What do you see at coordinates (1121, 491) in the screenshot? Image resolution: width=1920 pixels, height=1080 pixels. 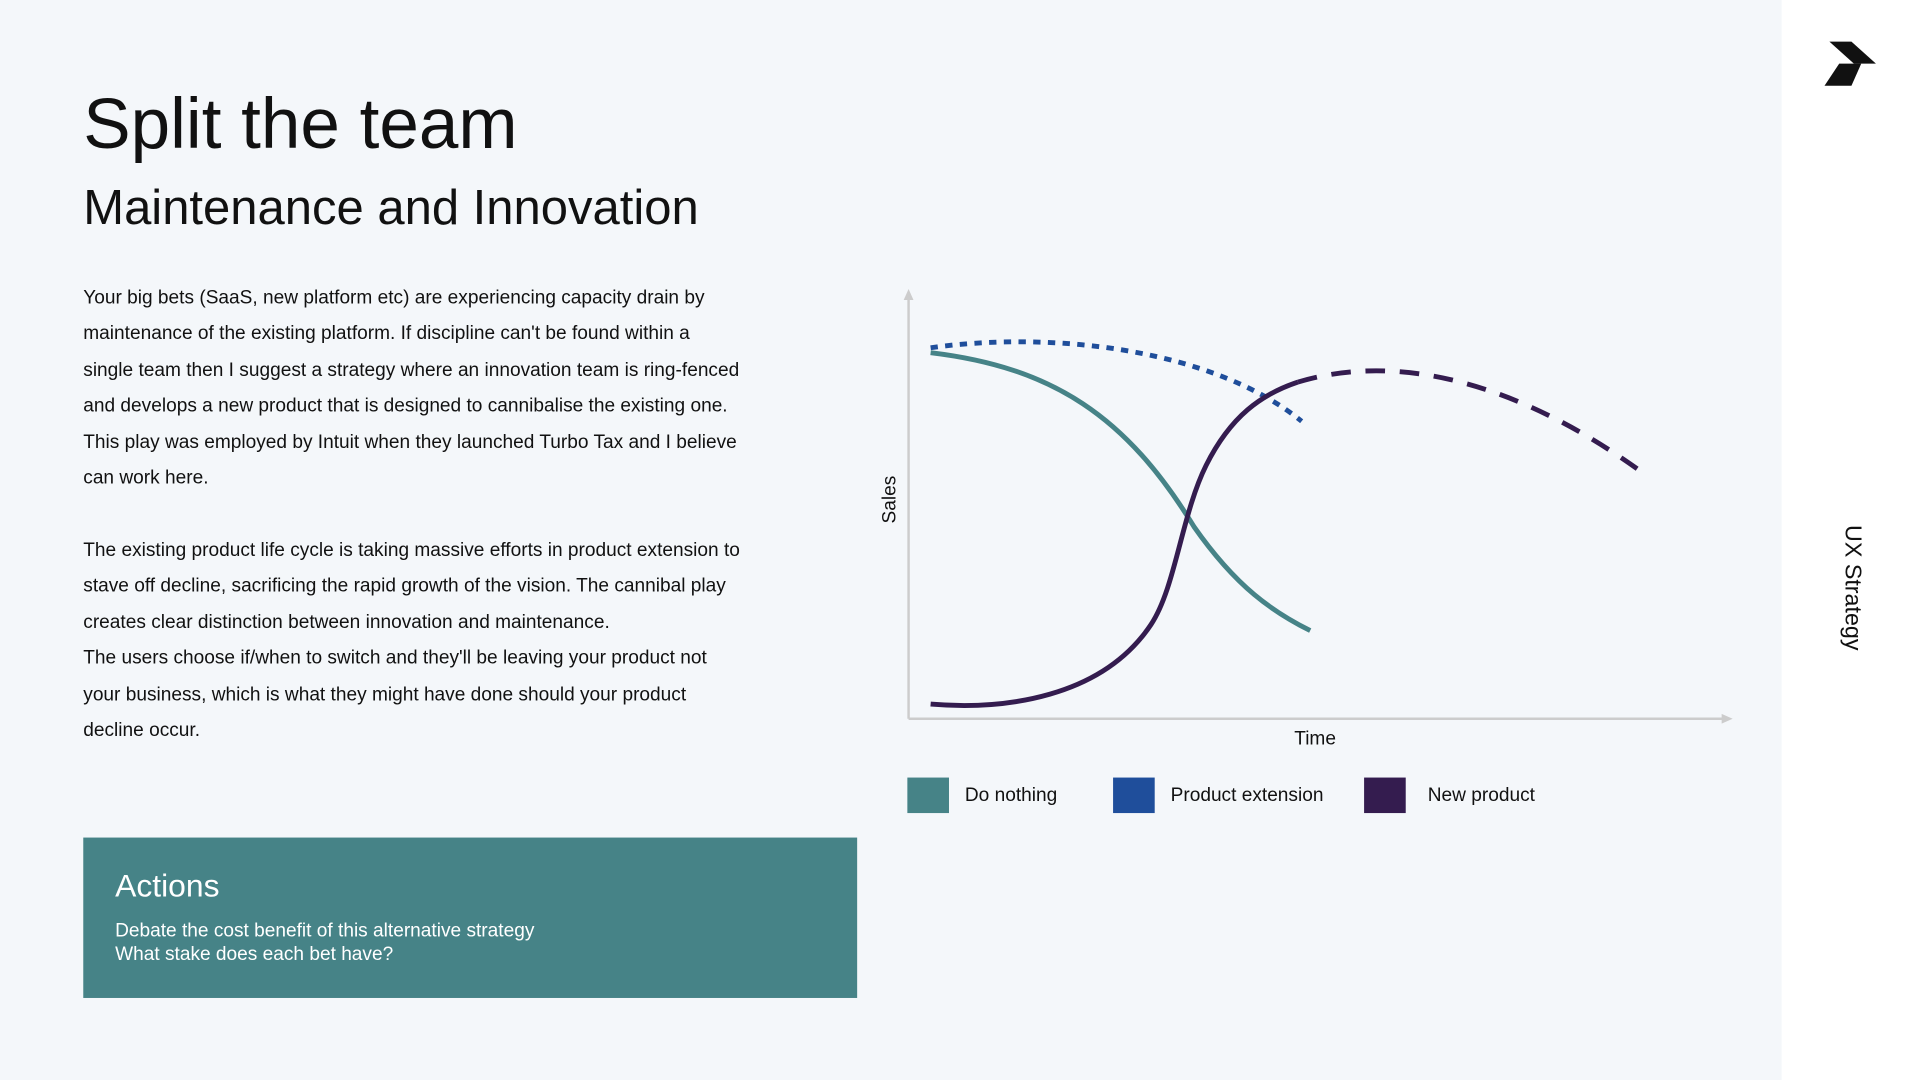 I see `curve-do-nothing` at bounding box center [1121, 491].